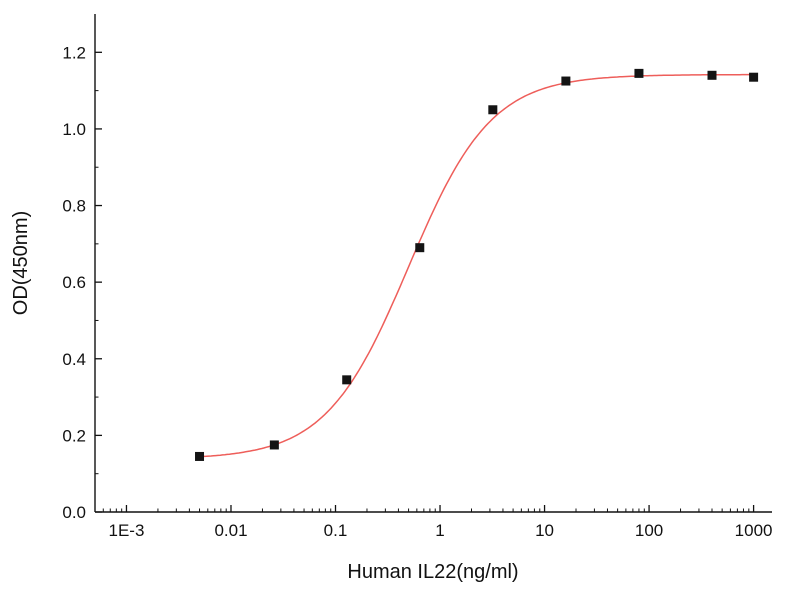 The width and height of the screenshot is (800, 600). What do you see at coordinates (74, 282) in the screenshot?
I see `y-tick-label: 0.6` at bounding box center [74, 282].